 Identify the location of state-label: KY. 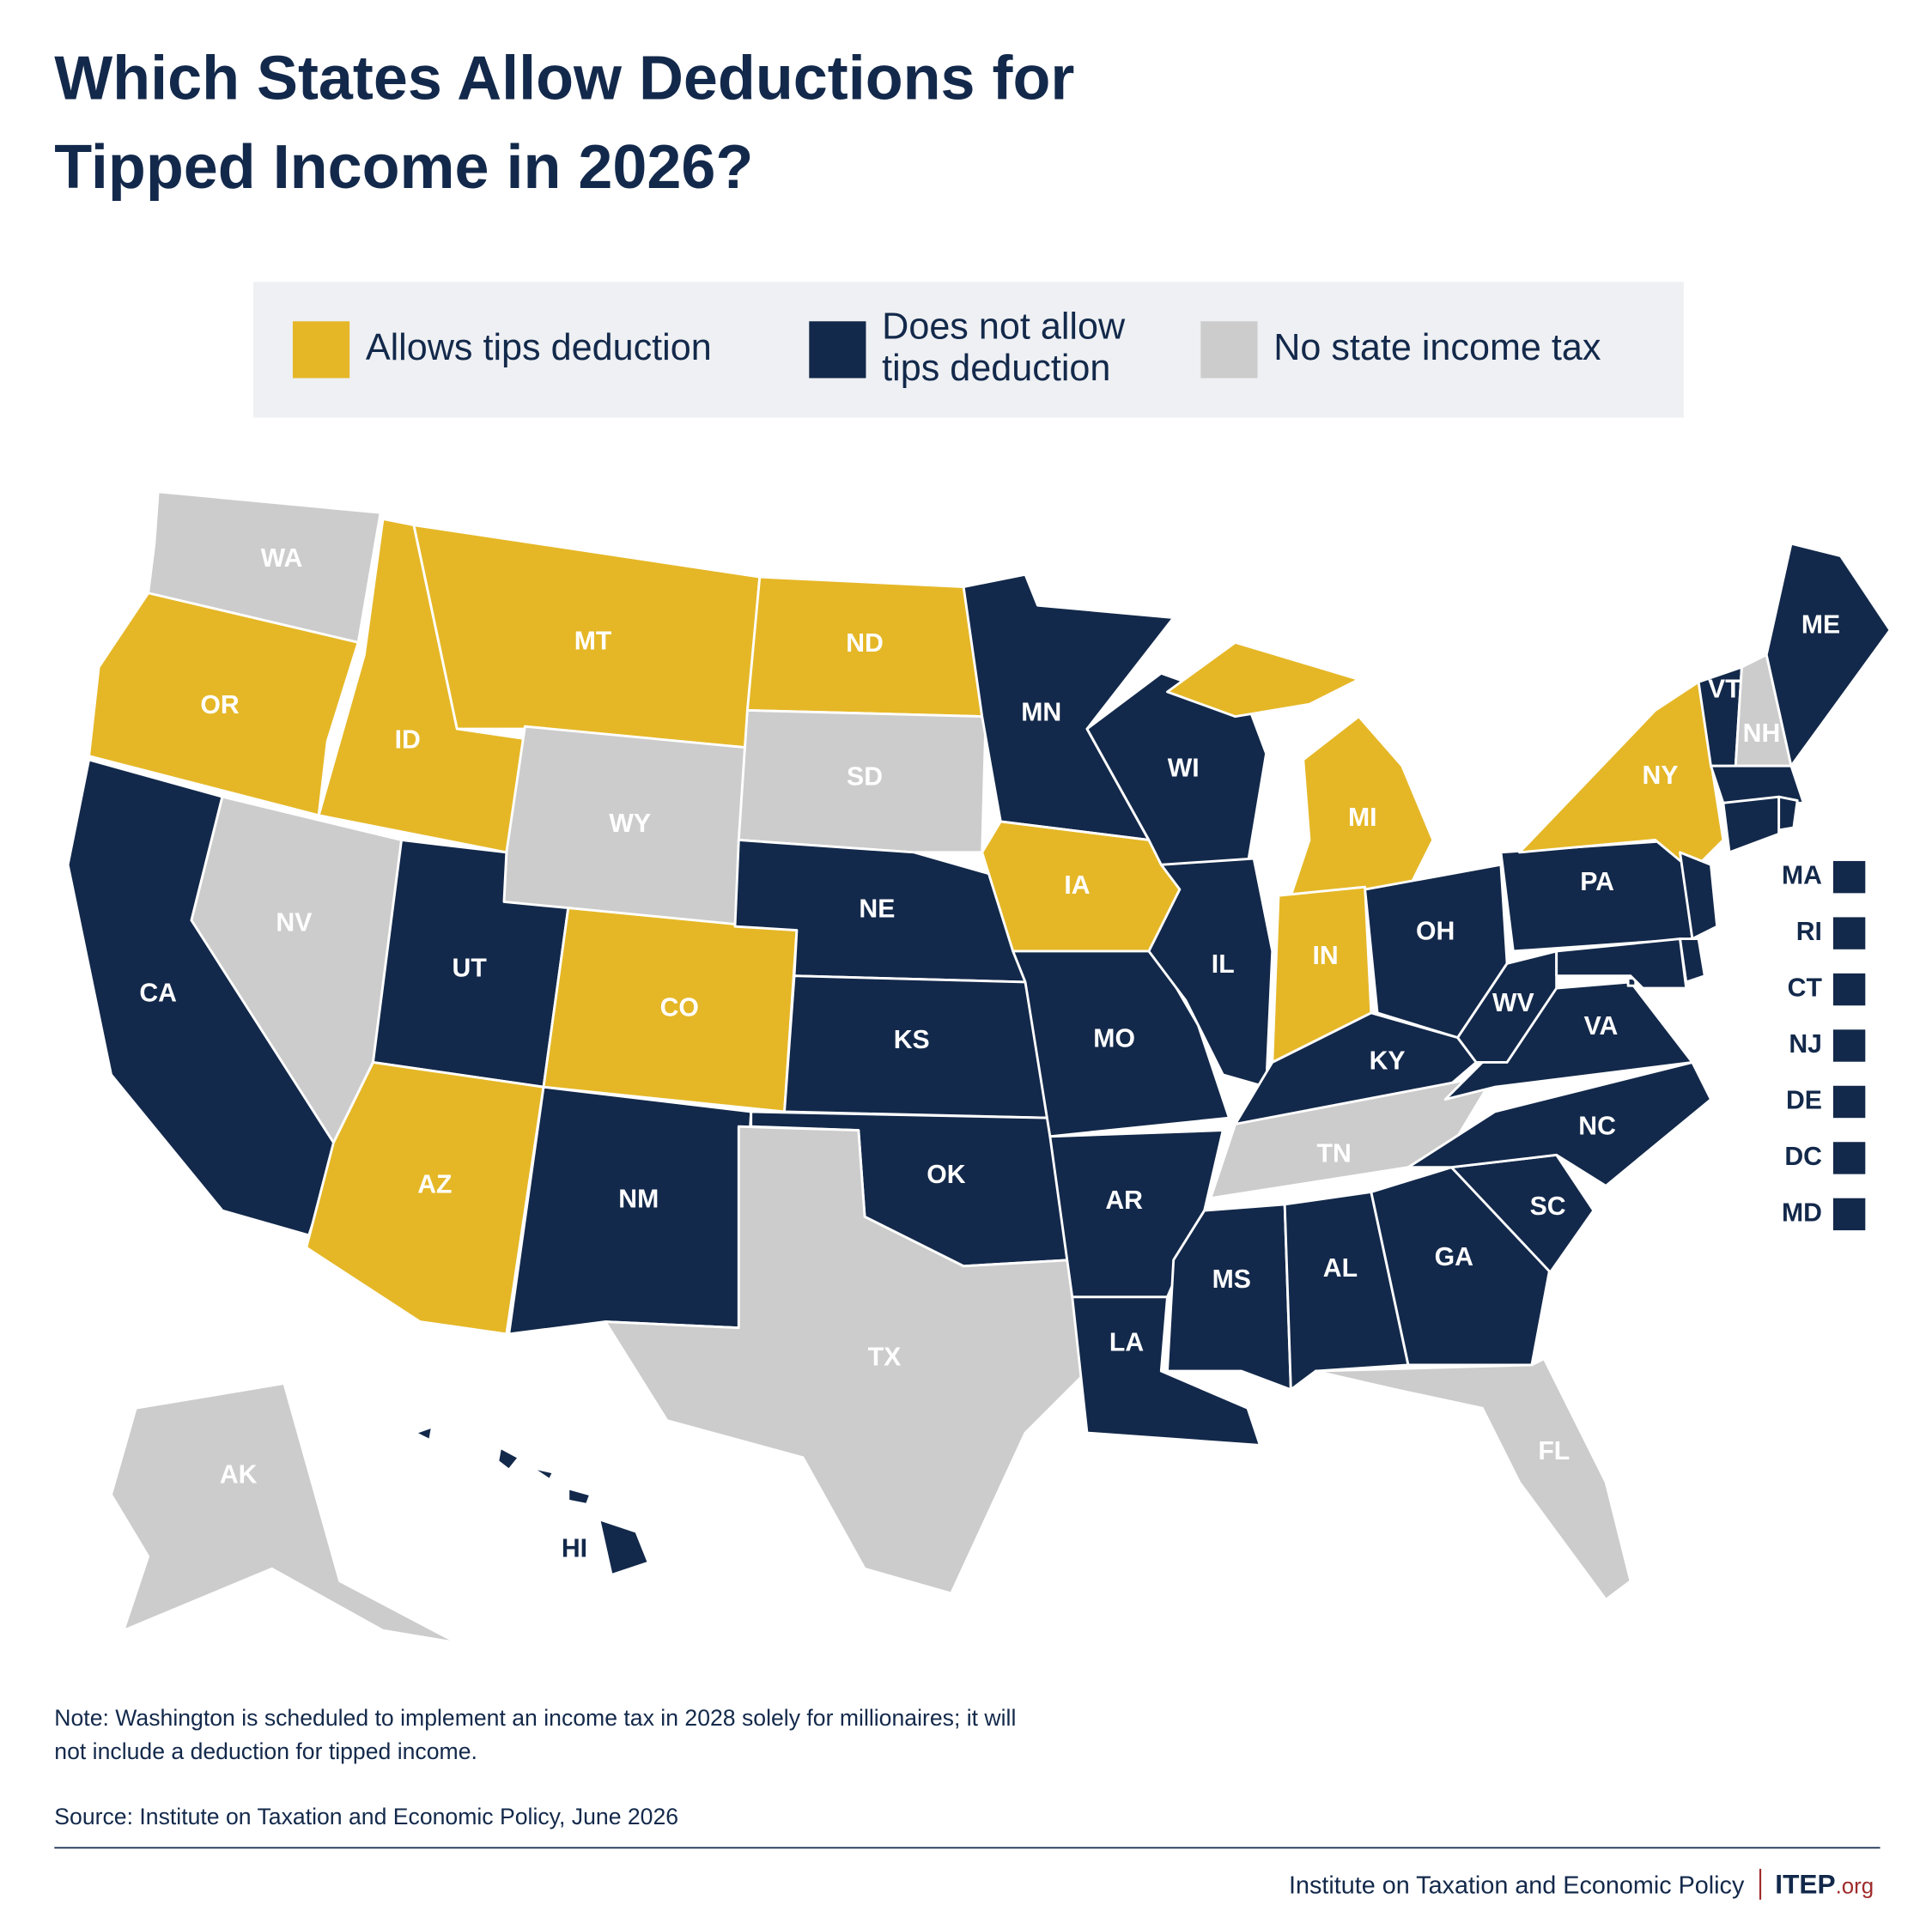
(1388, 1060).